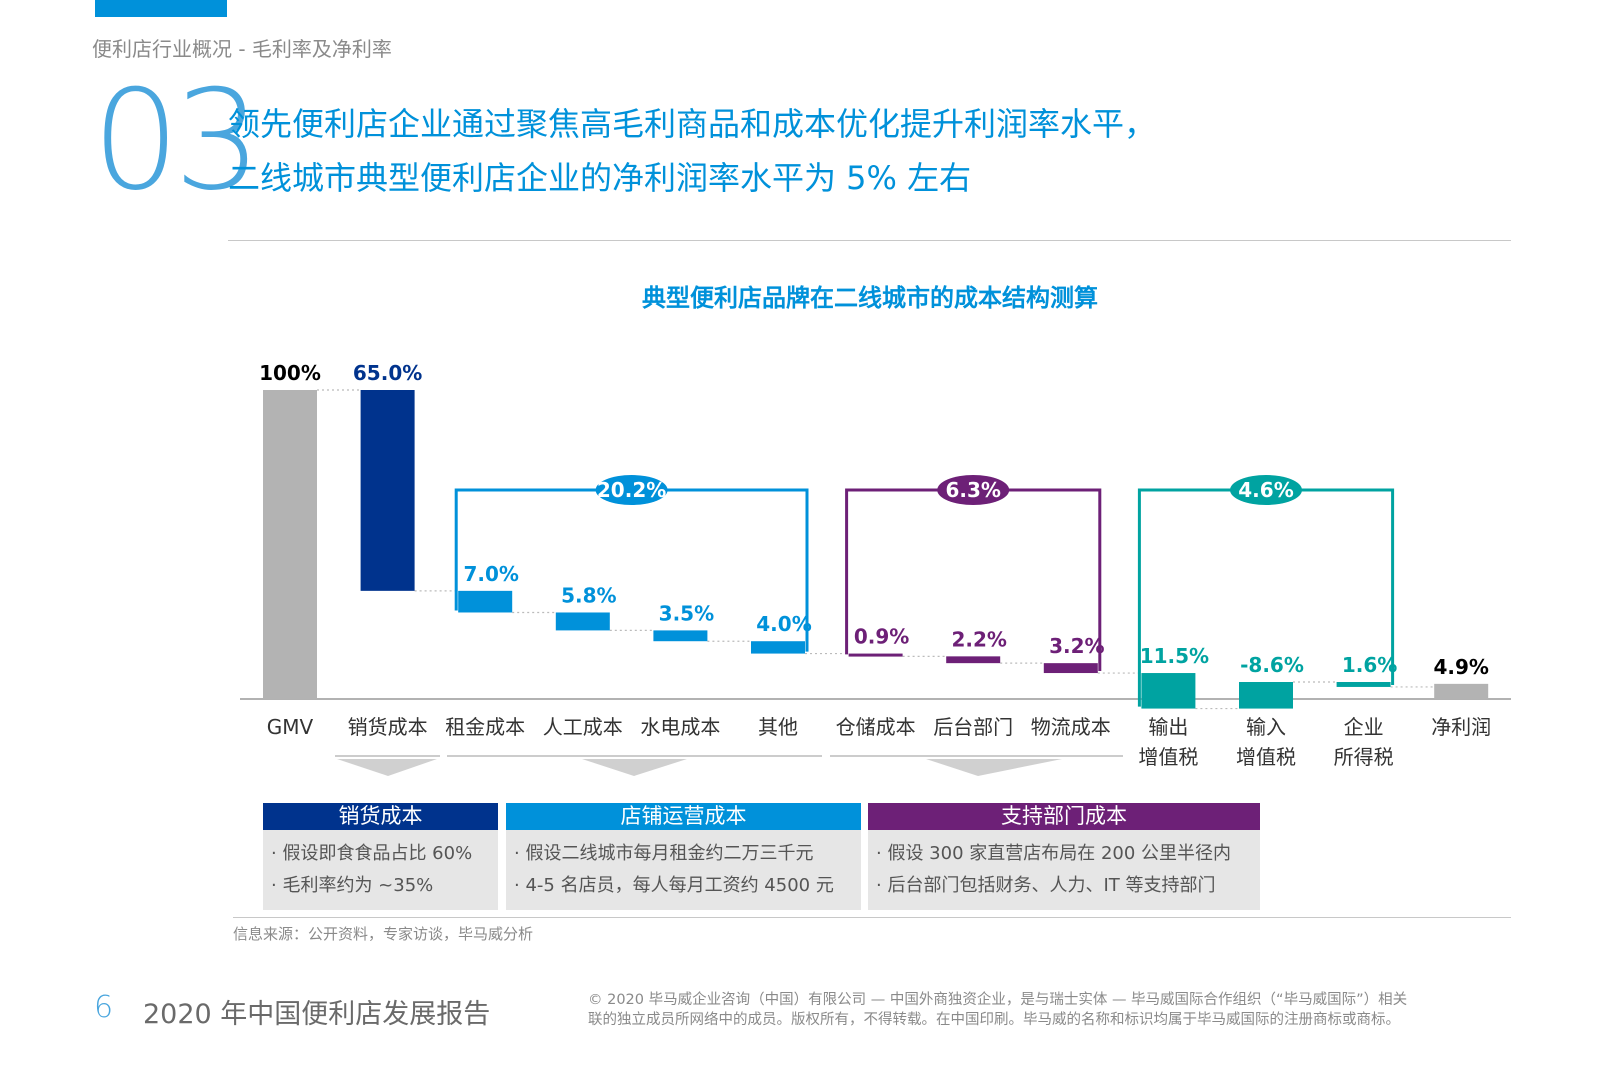 Image resolution: width=1600 pixels, height=1070 pixels. Describe the element at coordinates (380, 816) in the screenshot. I see `box-title-goods: 销货成本` at that location.